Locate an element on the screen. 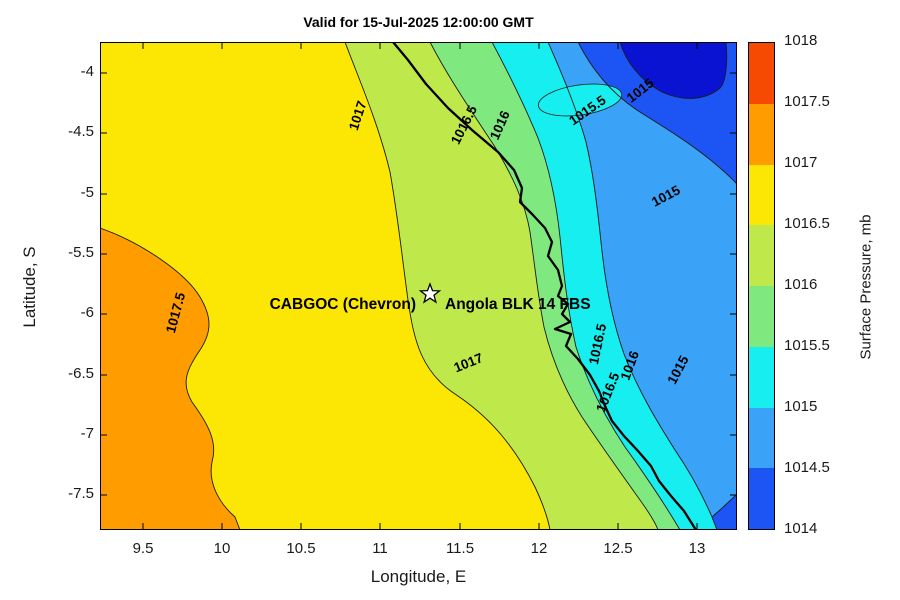 This screenshot has width=900, height=600. x-tick-label: 10.5 is located at coordinates (301, 548).